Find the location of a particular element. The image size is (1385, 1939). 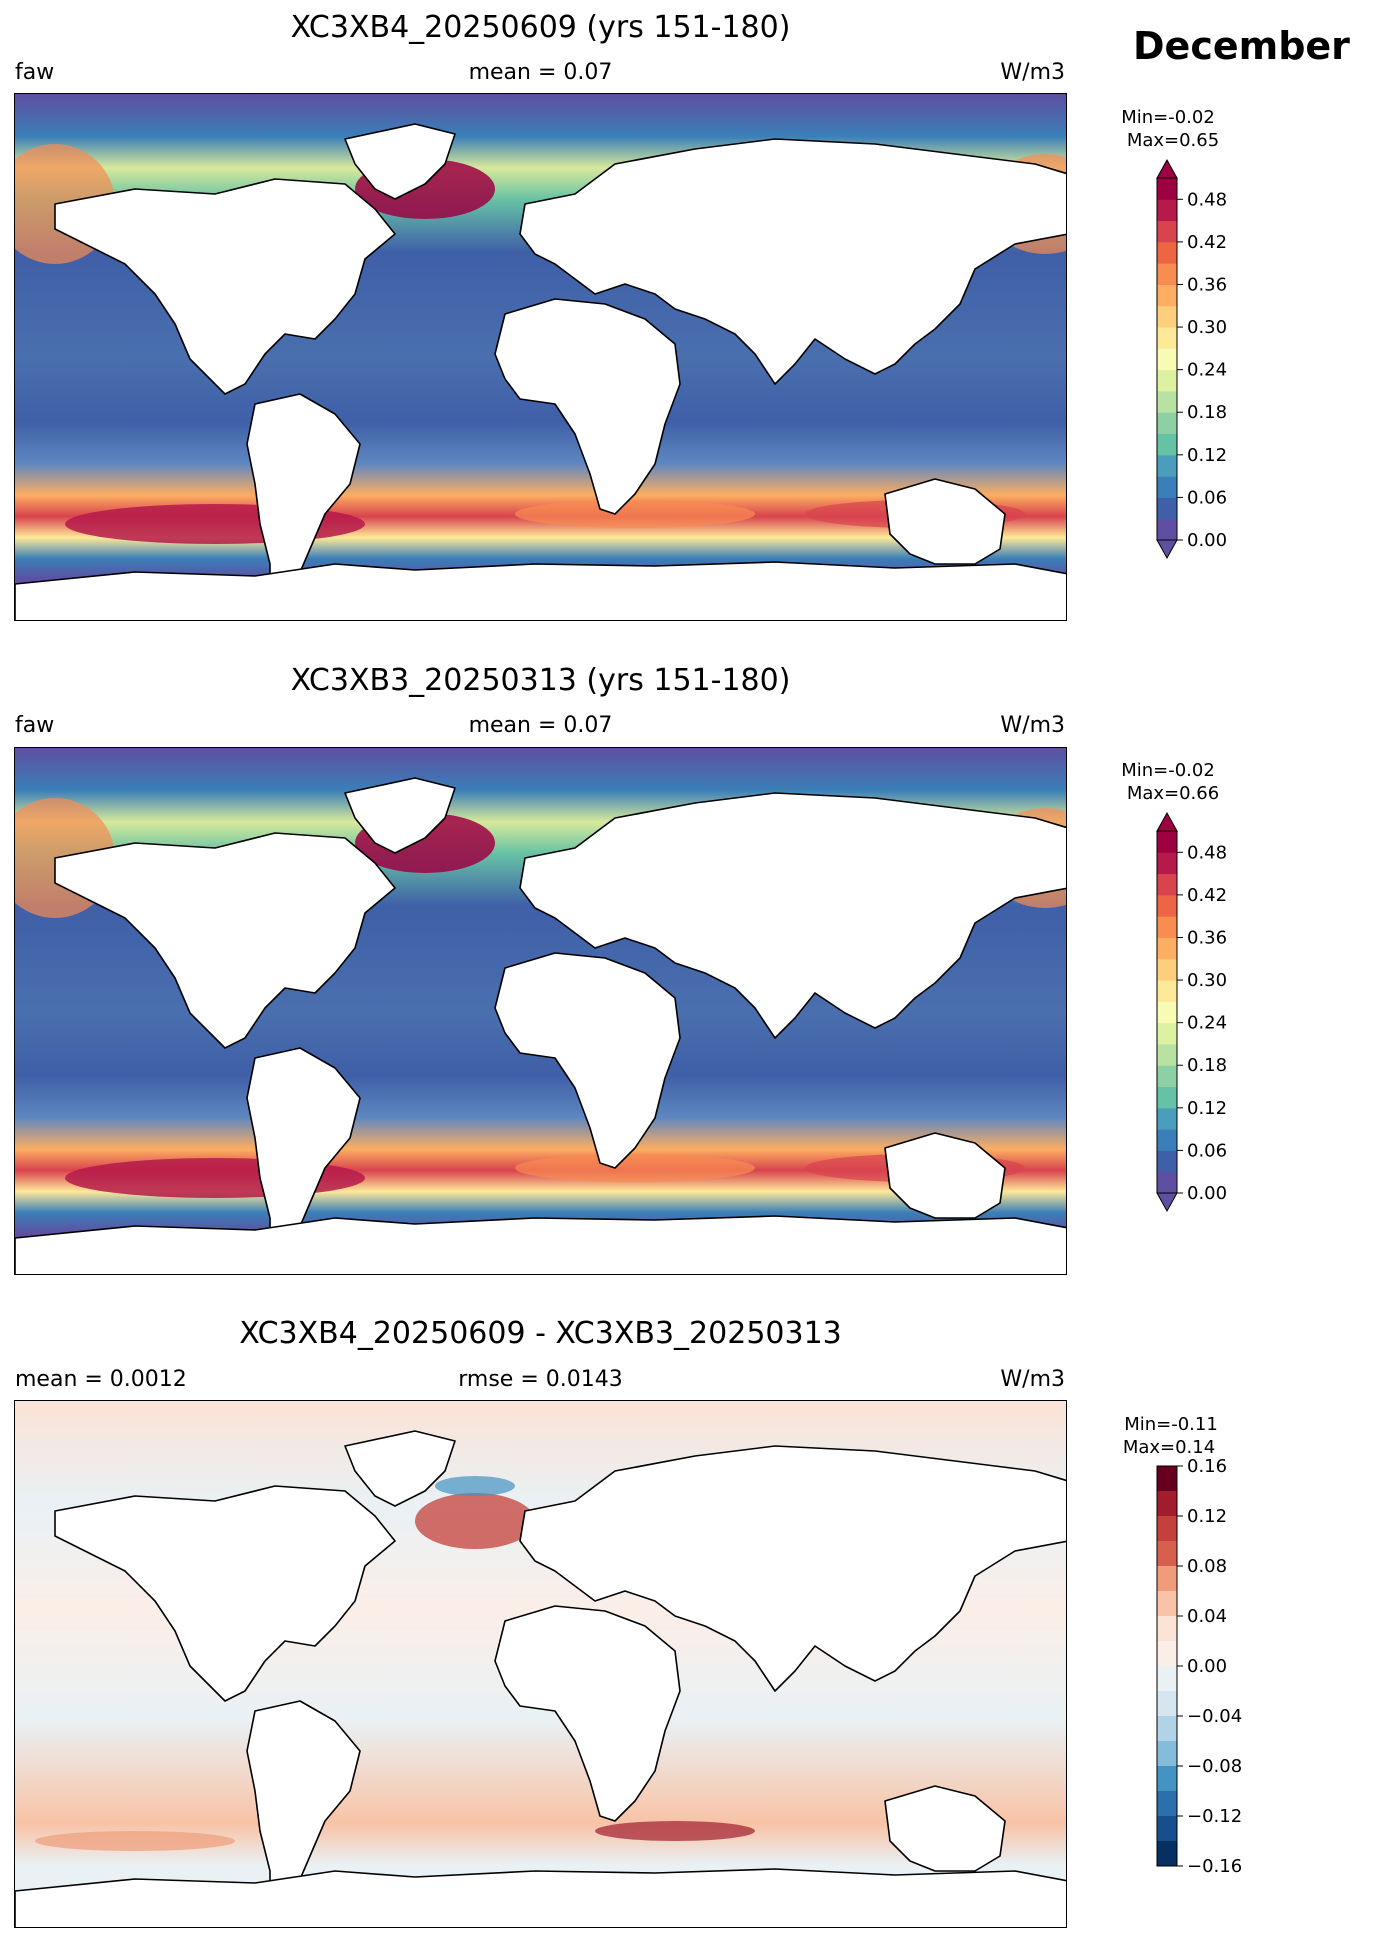

min-label: Min=-0.02 is located at coordinates (1168, 770).